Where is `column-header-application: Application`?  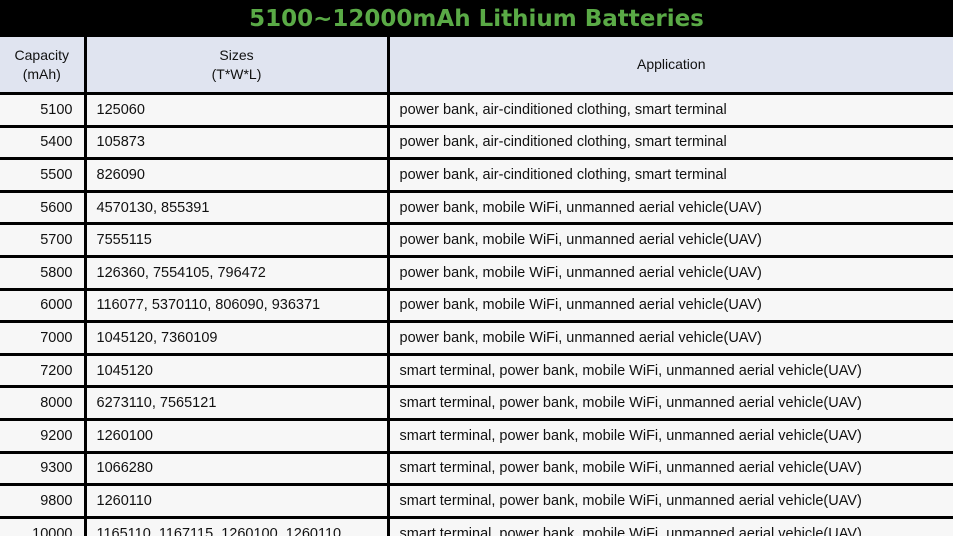 column-header-application: Application is located at coordinates (670, 66).